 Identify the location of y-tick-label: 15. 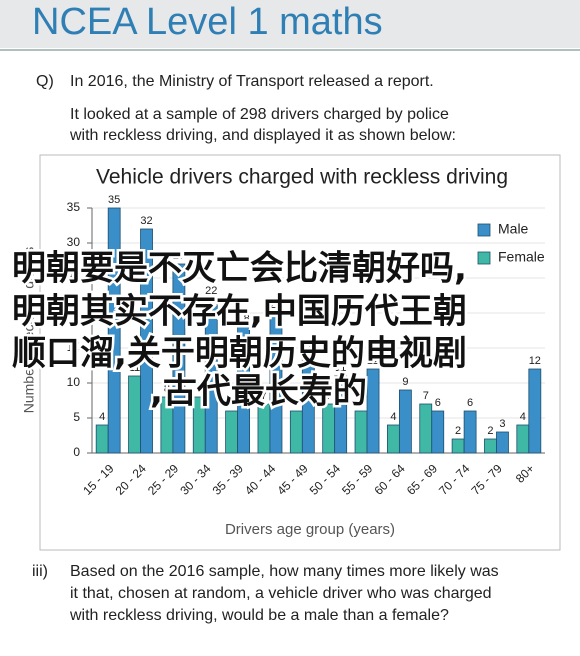
(74, 347).